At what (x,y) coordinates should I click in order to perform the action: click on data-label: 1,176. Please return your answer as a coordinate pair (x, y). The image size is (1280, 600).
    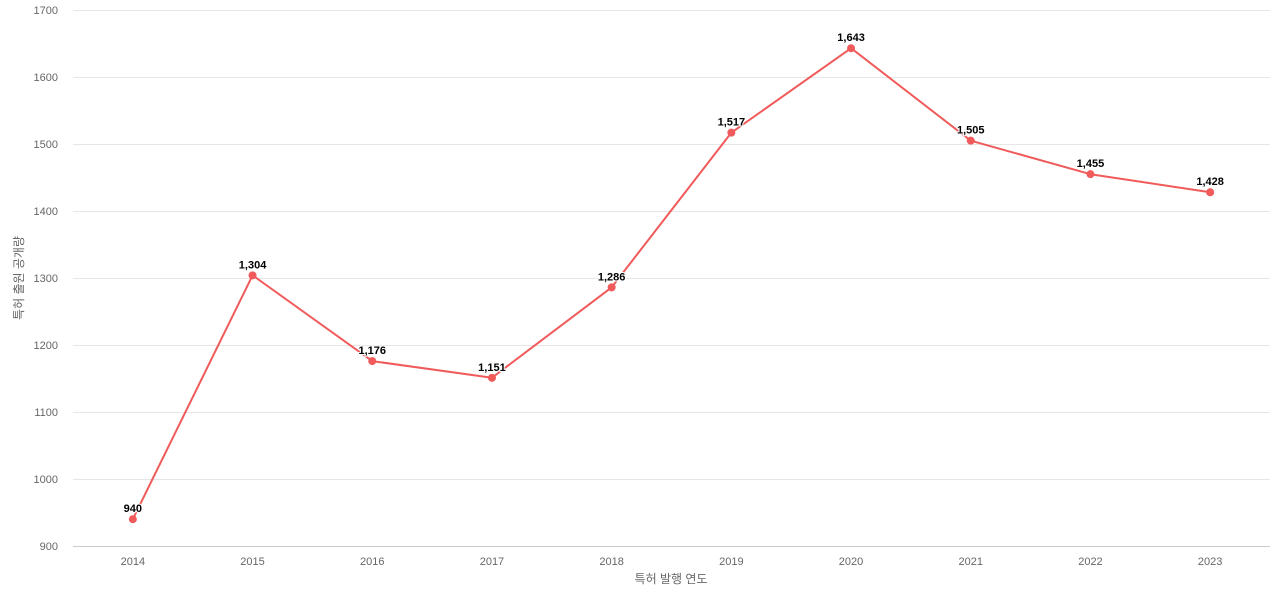
    Looking at the image, I should click on (372, 351).